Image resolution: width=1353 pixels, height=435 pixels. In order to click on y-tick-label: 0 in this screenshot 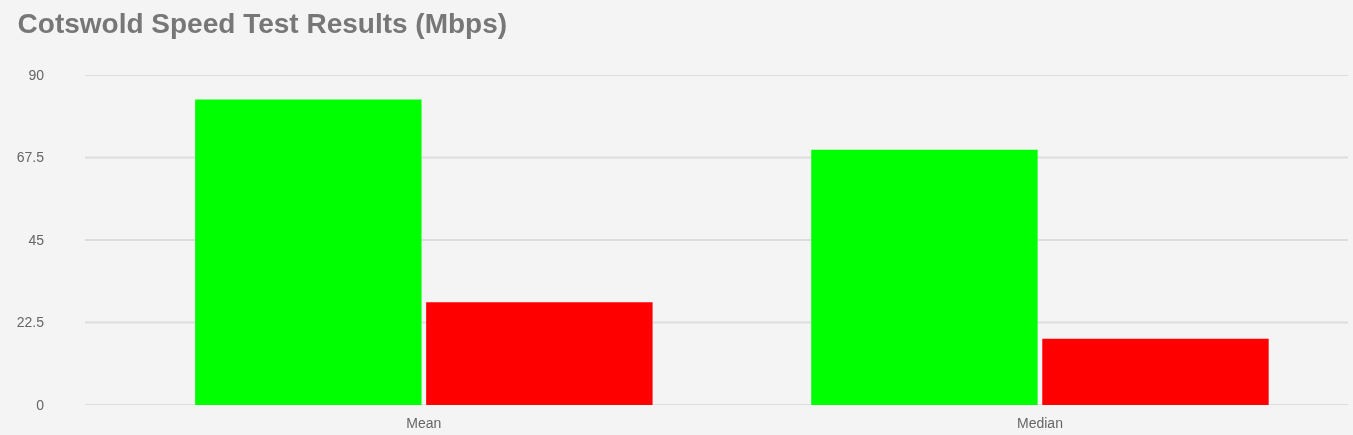, I will do `click(40, 404)`.